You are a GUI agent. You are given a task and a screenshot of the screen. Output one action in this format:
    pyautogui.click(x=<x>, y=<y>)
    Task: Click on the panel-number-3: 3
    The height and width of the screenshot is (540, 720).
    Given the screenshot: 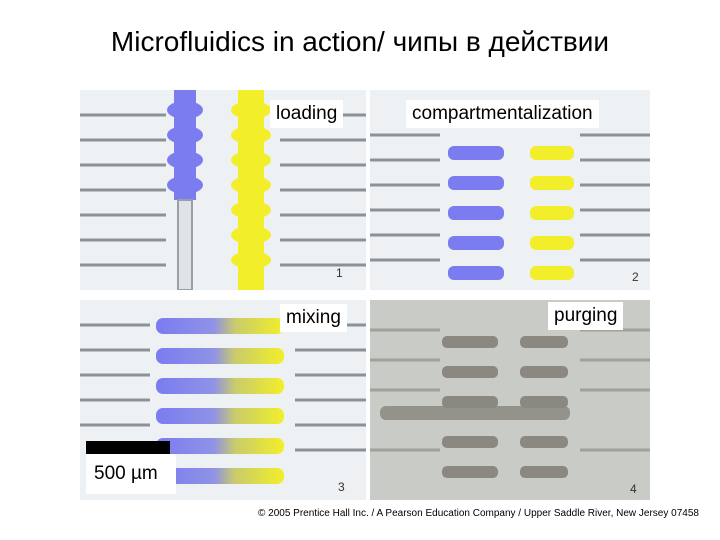 What is the action you would take?
    pyautogui.click(x=341, y=487)
    